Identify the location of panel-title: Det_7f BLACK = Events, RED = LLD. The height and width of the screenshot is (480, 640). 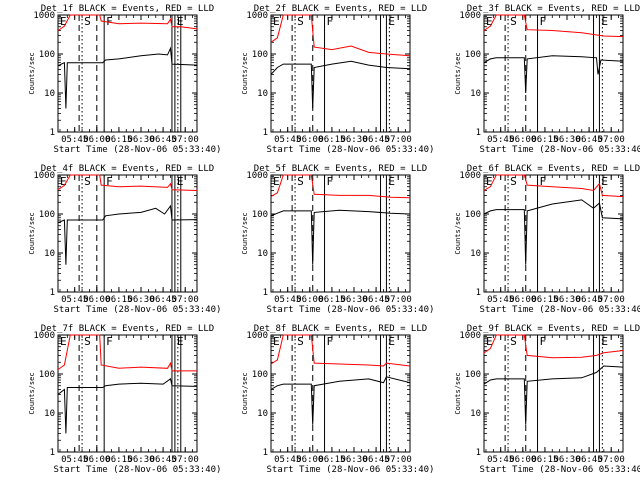
(127, 329).